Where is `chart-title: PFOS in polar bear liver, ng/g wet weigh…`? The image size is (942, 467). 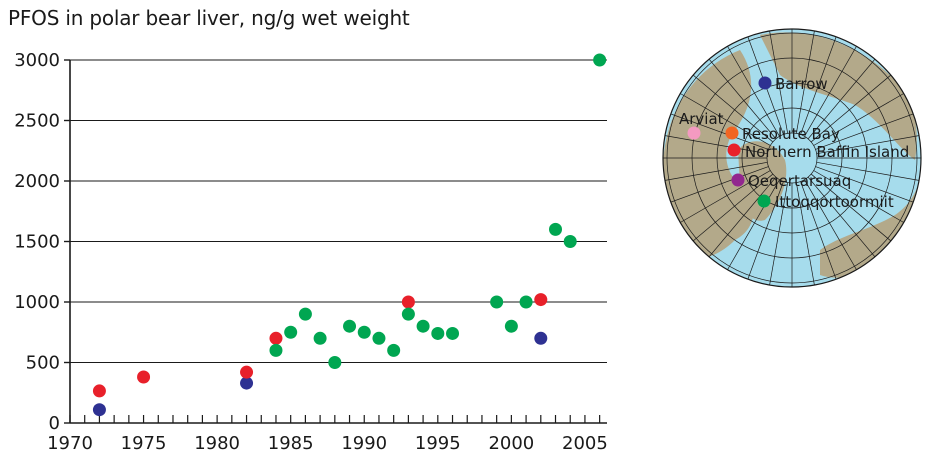
chart-title: PFOS in polar bear liver, ng/g wet weigh… is located at coordinates (209, 18).